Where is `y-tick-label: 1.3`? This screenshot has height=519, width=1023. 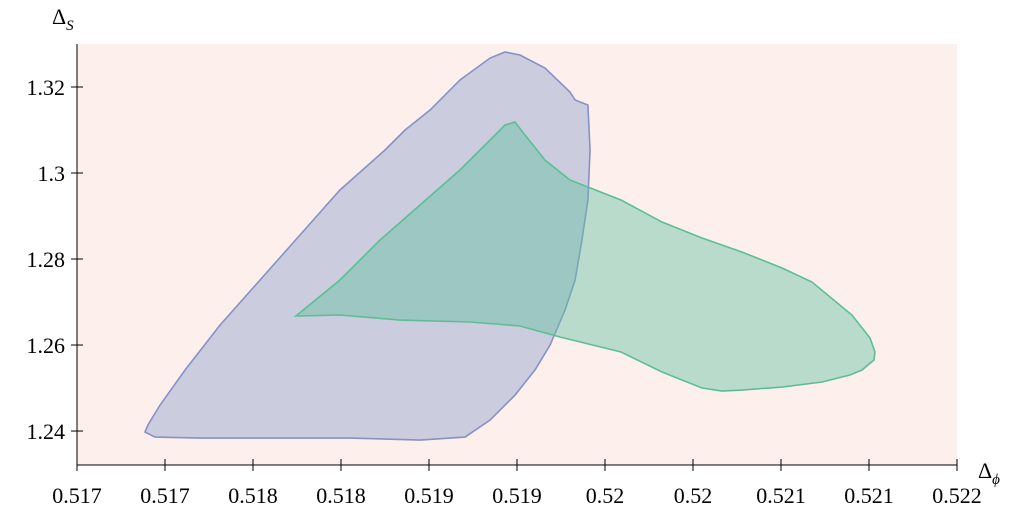 y-tick-label: 1.3 is located at coordinates (52, 173).